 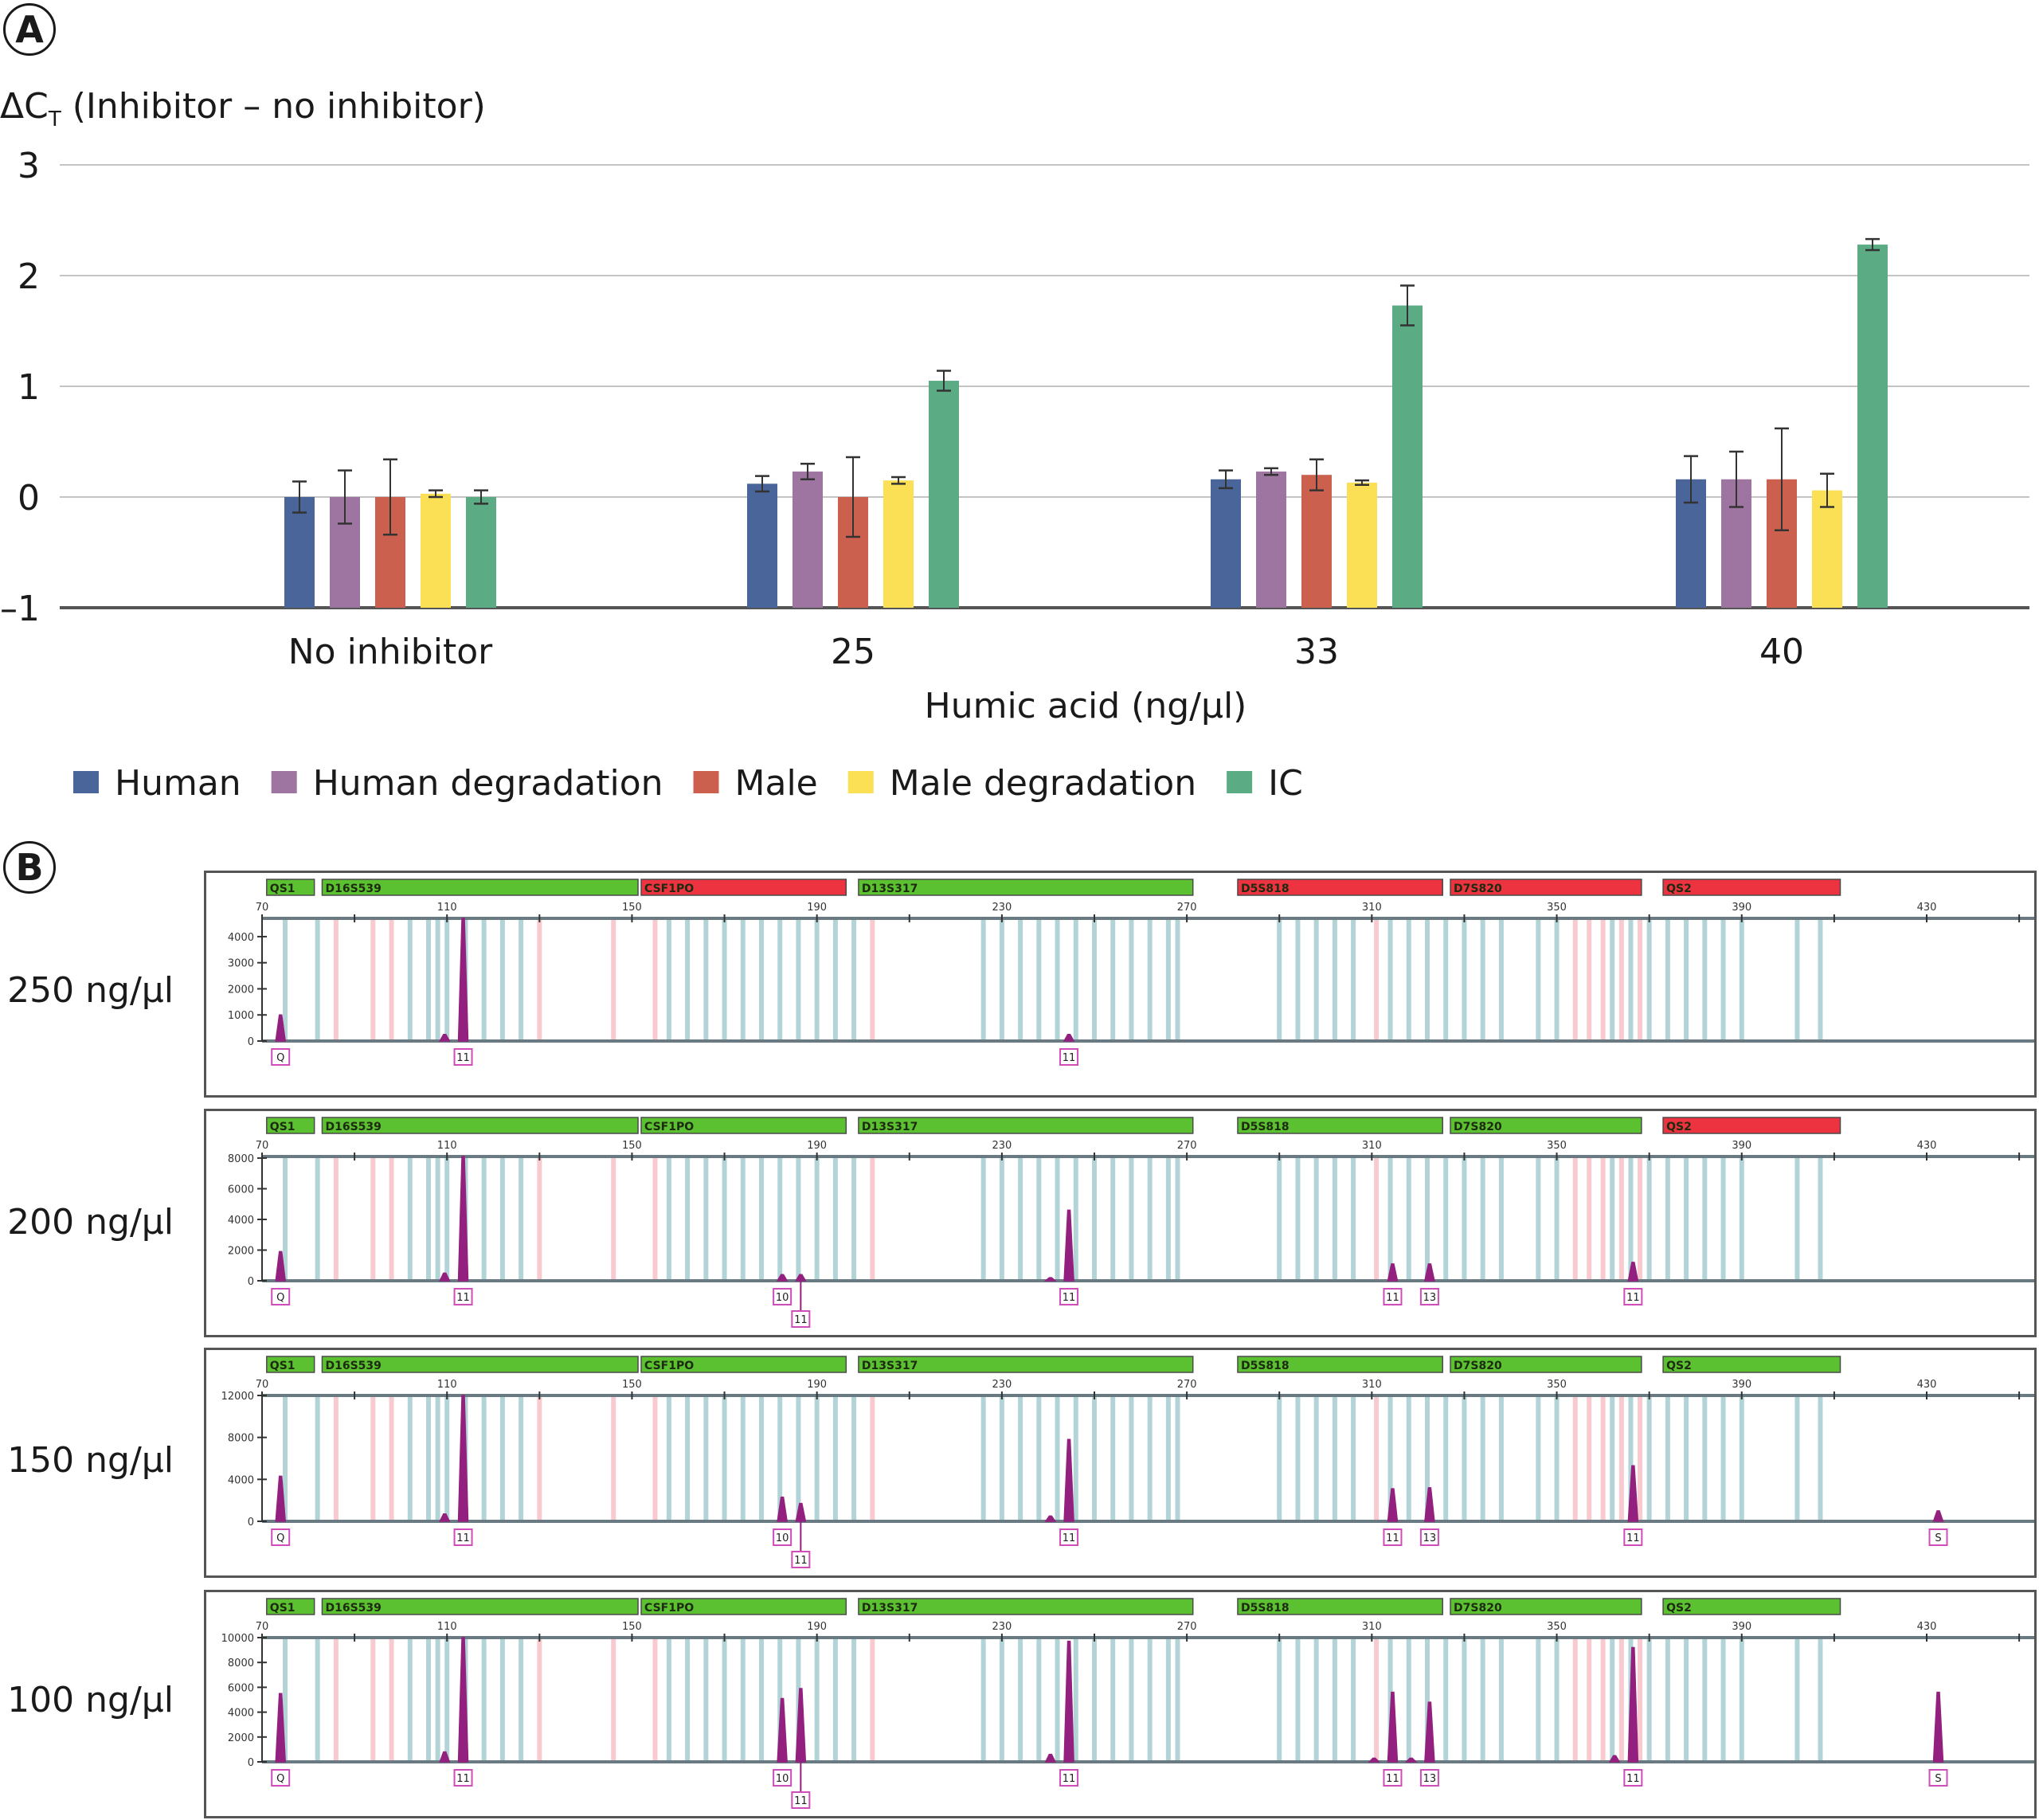 I want to click on y-tick-label: –1, so click(x=20, y=609).